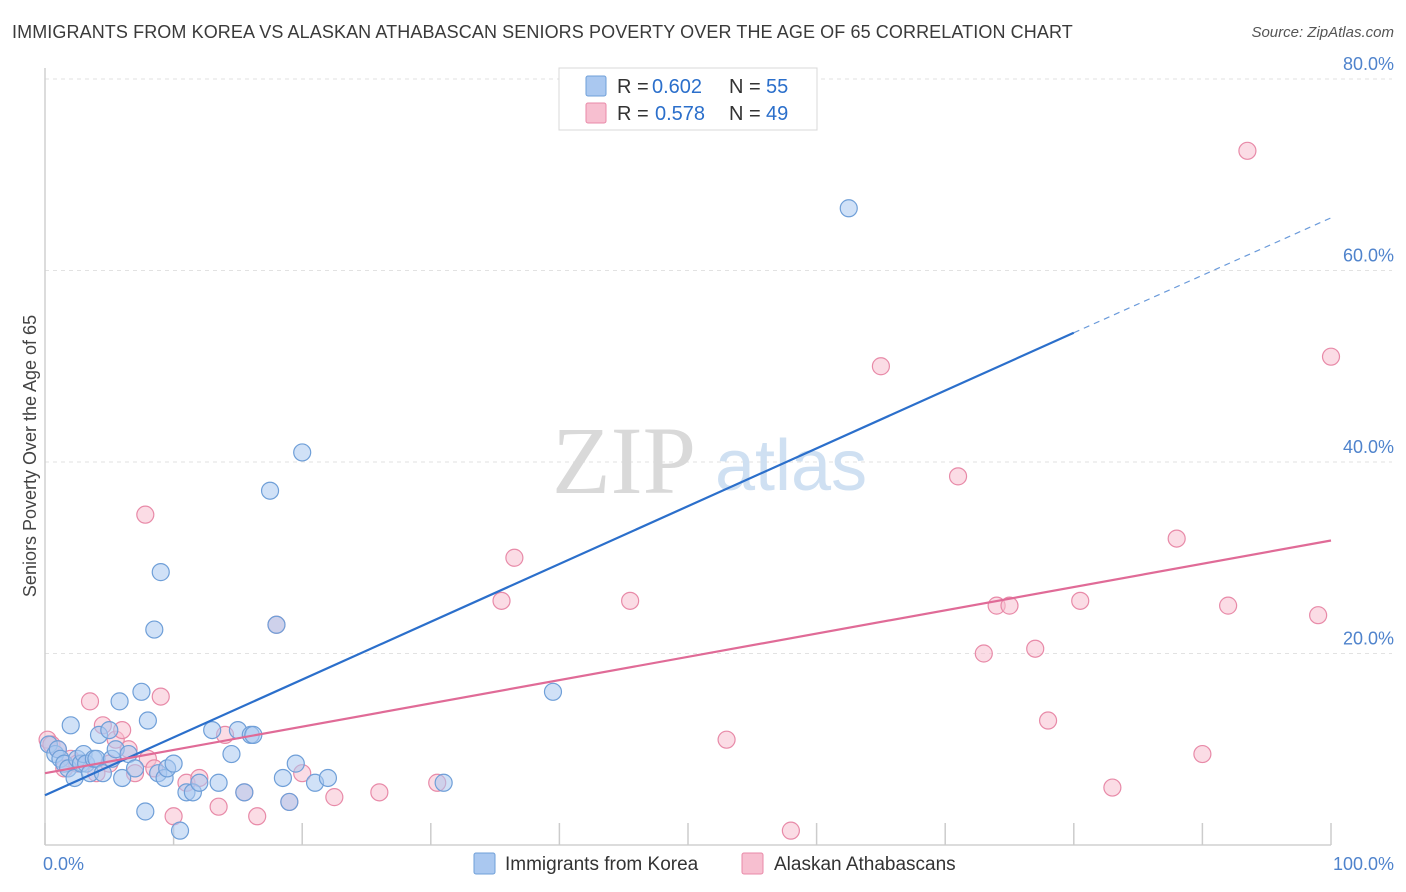 This screenshot has width=1406, height=892. What do you see at coordinates (596, 86) in the screenshot?
I see `legend-swatch-korea` at bounding box center [596, 86].